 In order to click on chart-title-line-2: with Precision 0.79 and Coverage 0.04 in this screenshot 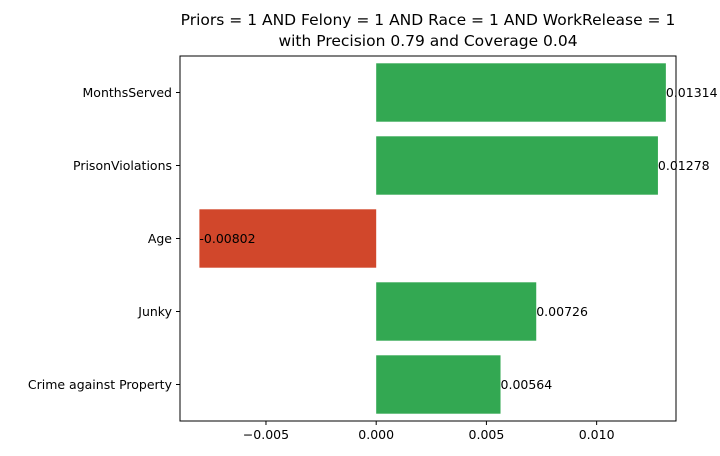, I will do `click(427, 41)`.